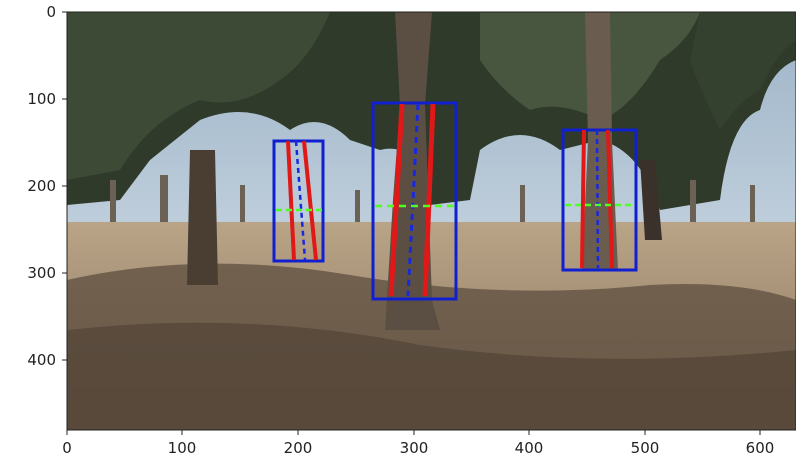 This screenshot has width=796, height=459. What do you see at coordinates (182, 448) in the screenshot?
I see `x-tick-label: 100` at bounding box center [182, 448].